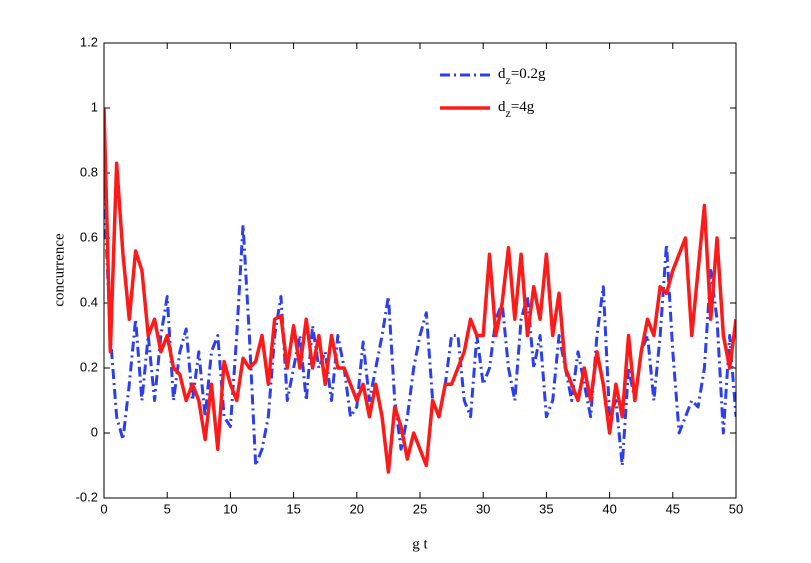 The height and width of the screenshot is (563, 811). Describe the element at coordinates (736, 508) in the screenshot. I see `x-tick-label: 50` at that location.